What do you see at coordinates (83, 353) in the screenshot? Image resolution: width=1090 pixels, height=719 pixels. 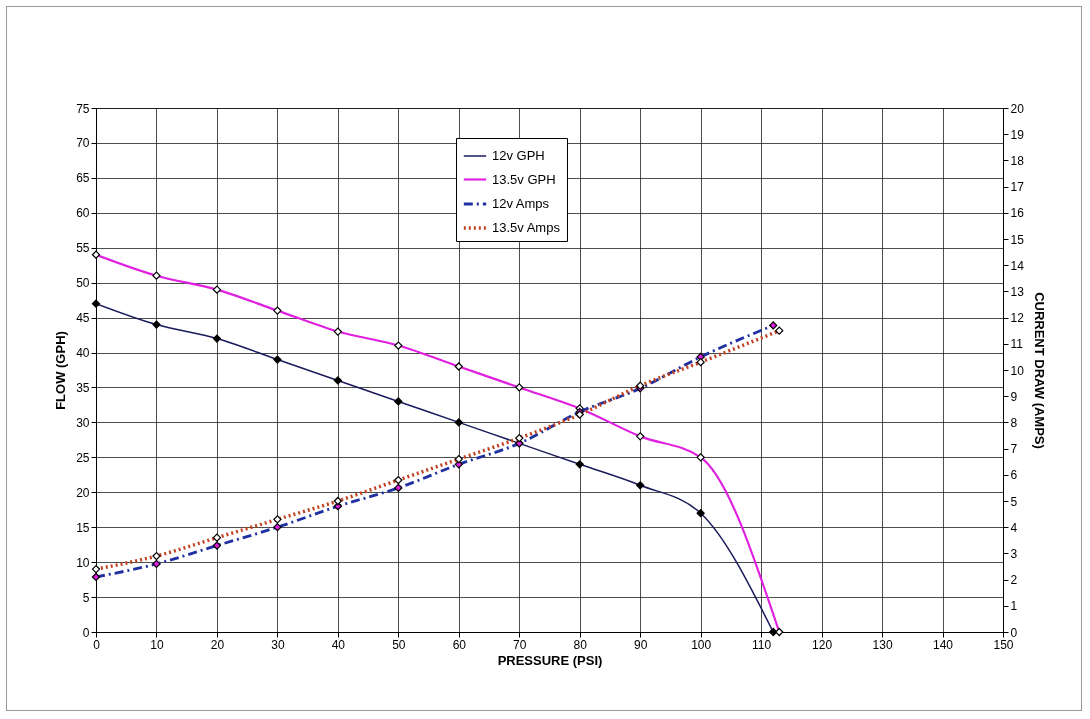 I see `y-tick-label: 40` at bounding box center [83, 353].